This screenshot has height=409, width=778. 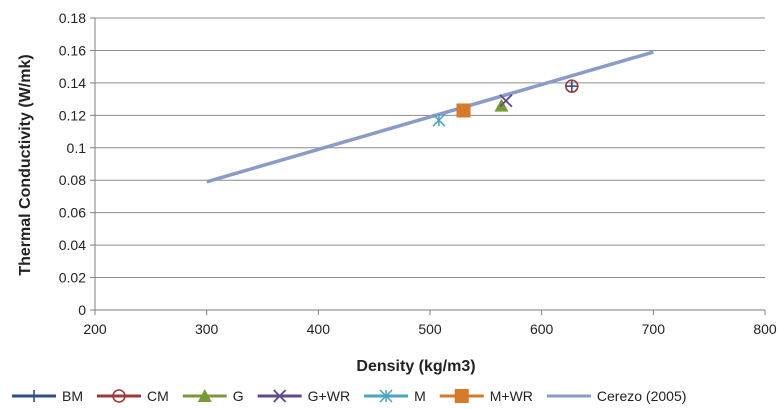 What do you see at coordinates (72, 115) in the screenshot?
I see `y-tick-label: 0.12` at bounding box center [72, 115].